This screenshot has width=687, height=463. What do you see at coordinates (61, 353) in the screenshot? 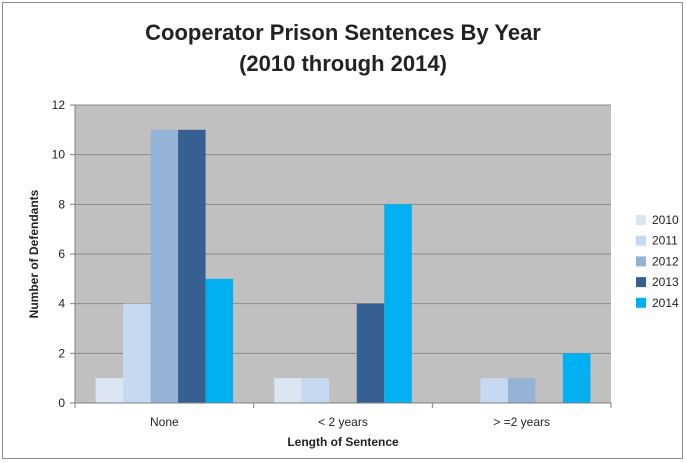
I see `y-tick-label: 2` at bounding box center [61, 353].